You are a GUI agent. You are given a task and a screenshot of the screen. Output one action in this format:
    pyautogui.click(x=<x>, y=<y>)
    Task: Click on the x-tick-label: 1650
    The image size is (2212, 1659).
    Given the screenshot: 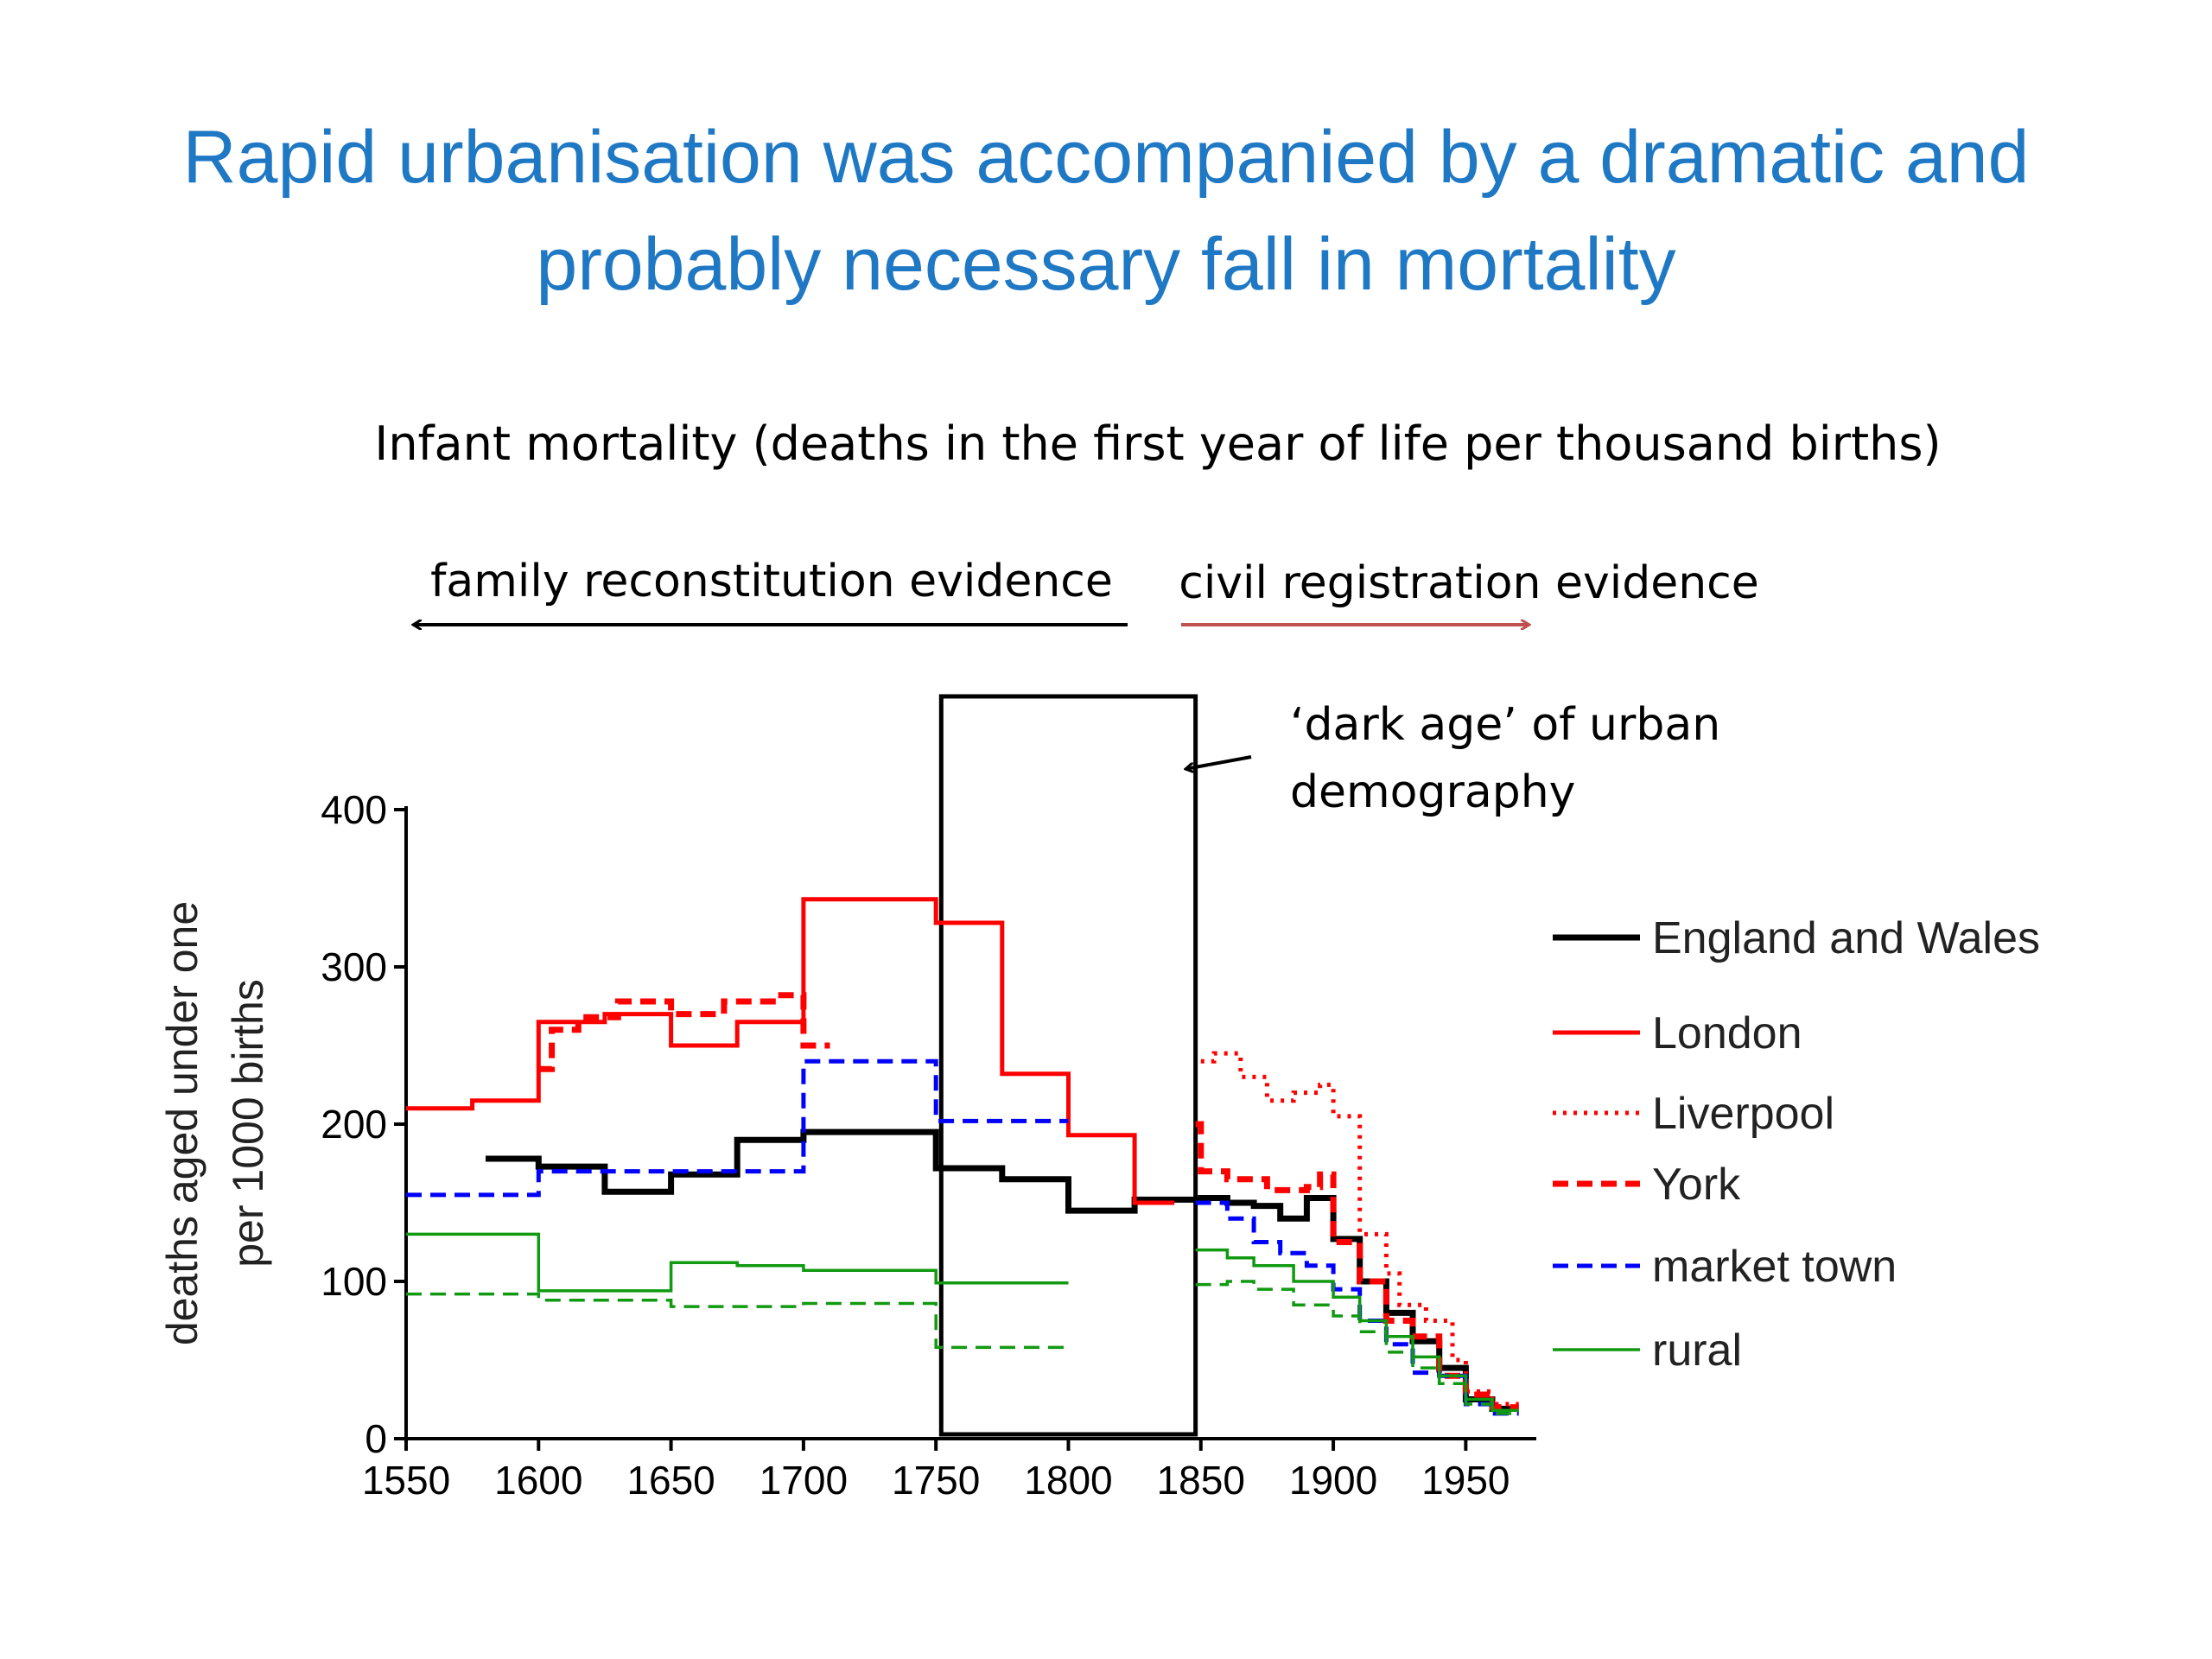 What is the action you would take?
    pyautogui.click(x=670, y=1480)
    